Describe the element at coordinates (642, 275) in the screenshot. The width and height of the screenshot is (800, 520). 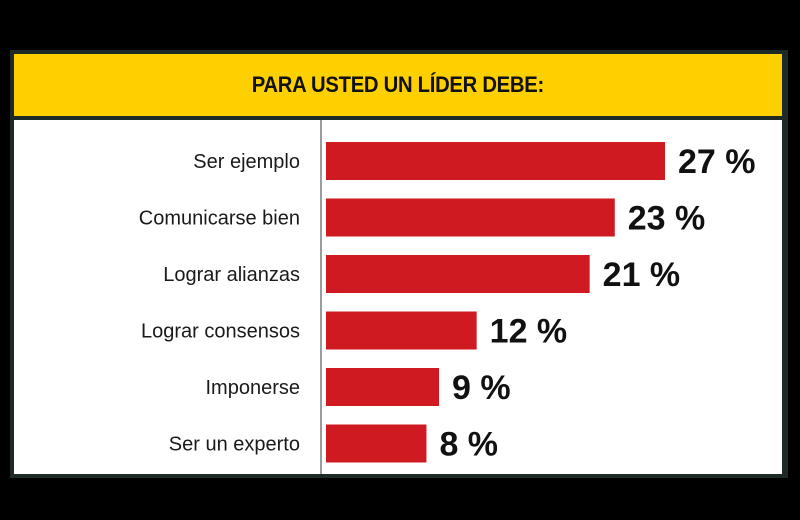
I see `value-label: 21 %` at that location.